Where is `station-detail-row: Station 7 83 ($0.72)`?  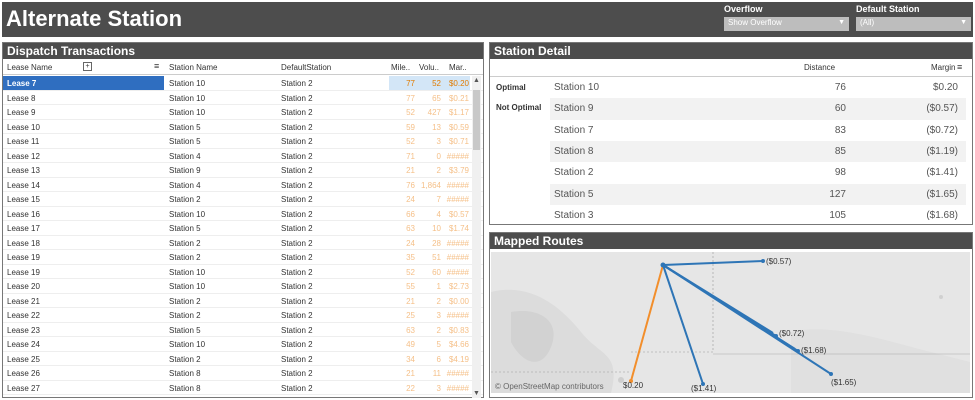 station-detail-row: Station 7 83 ($0.72) is located at coordinates (758, 131).